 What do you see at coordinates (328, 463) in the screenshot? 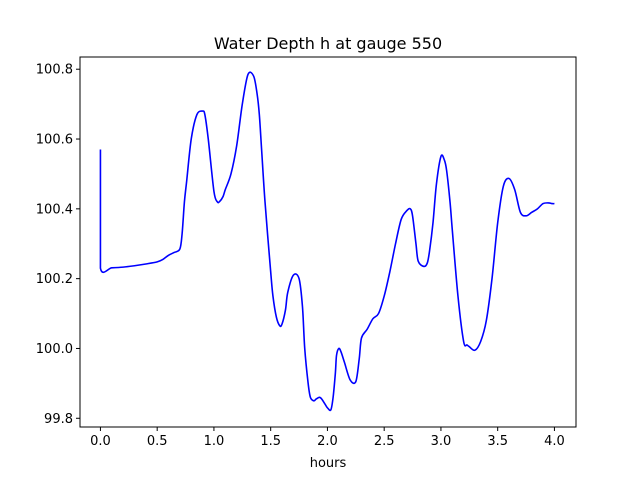
I see `x-axis-label: hours` at bounding box center [328, 463].